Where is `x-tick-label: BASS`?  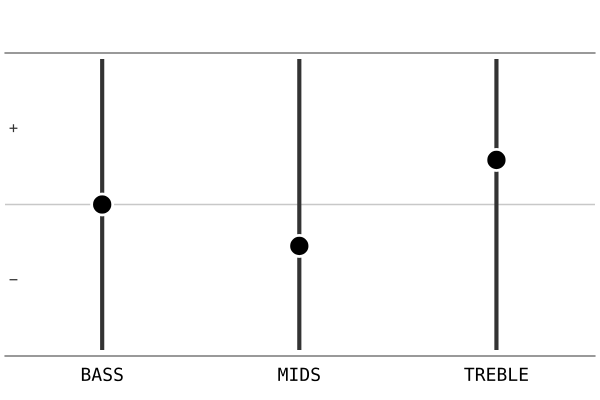 x-tick-label: BASS is located at coordinates (102, 375).